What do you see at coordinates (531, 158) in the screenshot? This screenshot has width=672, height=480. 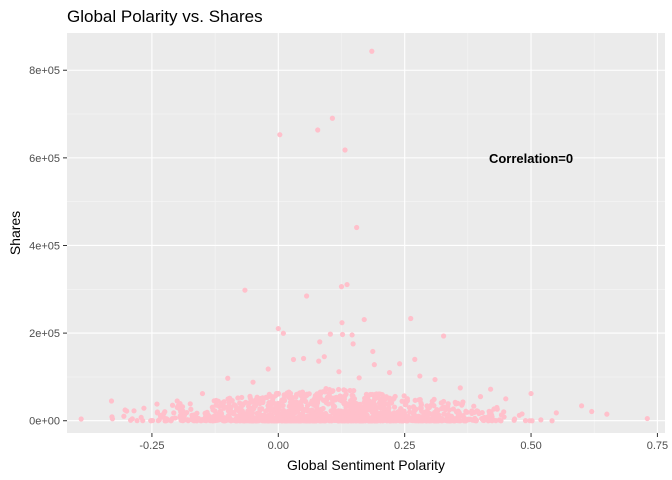 I see `correlation-annotation: Correlation=0` at bounding box center [531, 158].